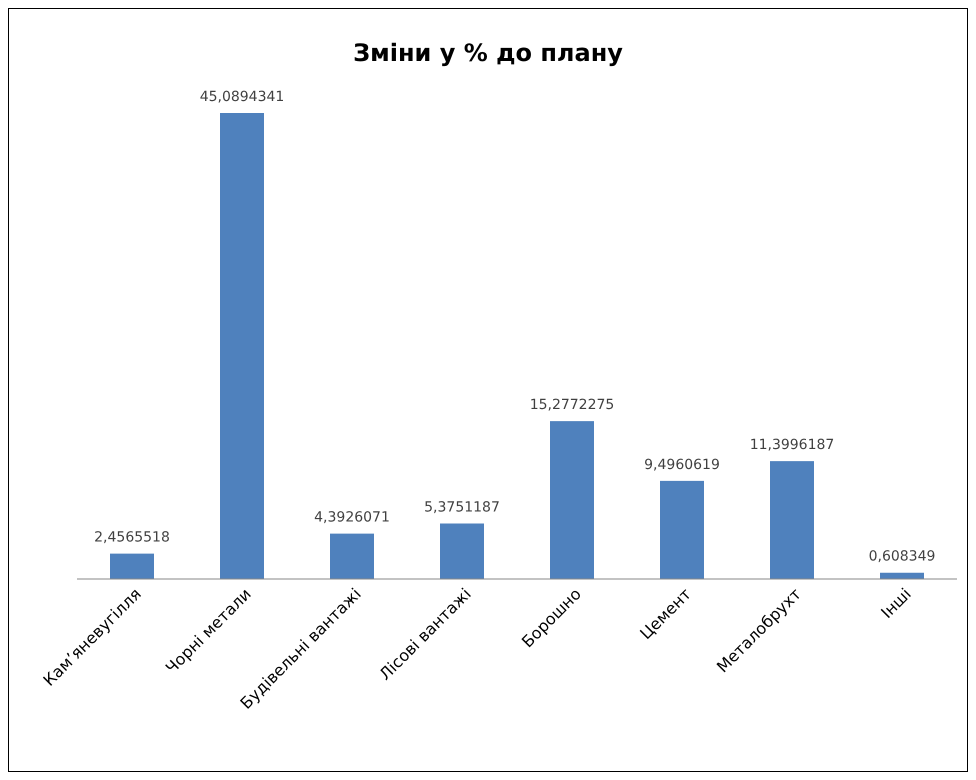 The width and height of the screenshot is (976, 780). Describe the element at coordinates (352, 518) in the screenshot. I see `data-label: 4,3926071` at that location.